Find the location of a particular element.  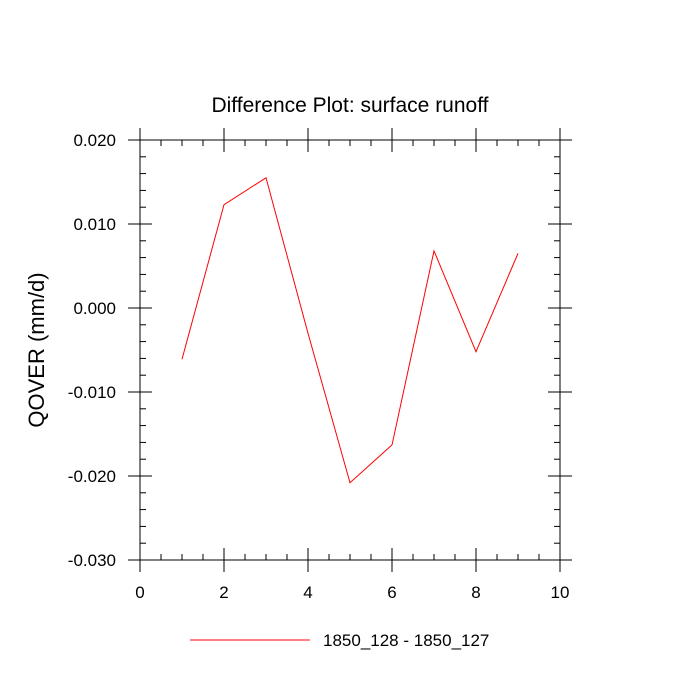

x-tick-label: 6 is located at coordinates (391, 592).